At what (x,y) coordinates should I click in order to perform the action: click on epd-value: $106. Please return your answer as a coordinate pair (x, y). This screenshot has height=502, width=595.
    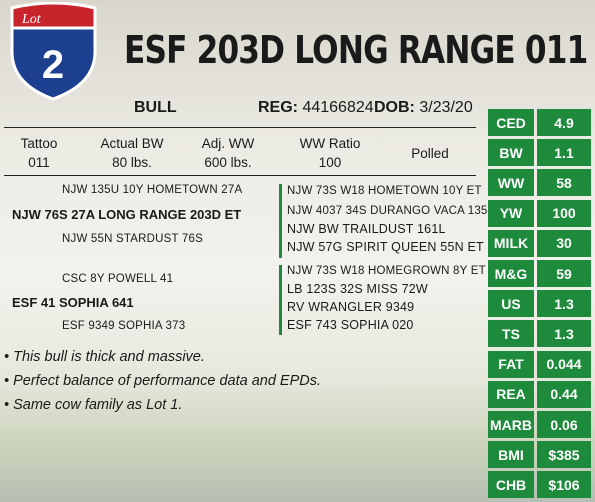
    Looking at the image, I should click on (564, 485).